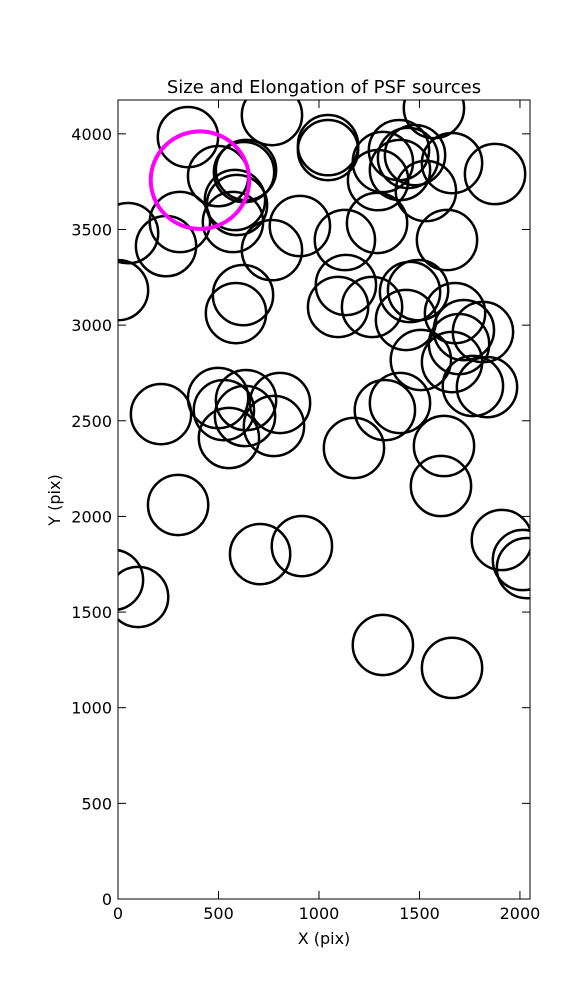 The width and height of the screenshot is (588, 1004). I want to click on chart-title: Size and Elongation of PSF sources, so click(324, 87).